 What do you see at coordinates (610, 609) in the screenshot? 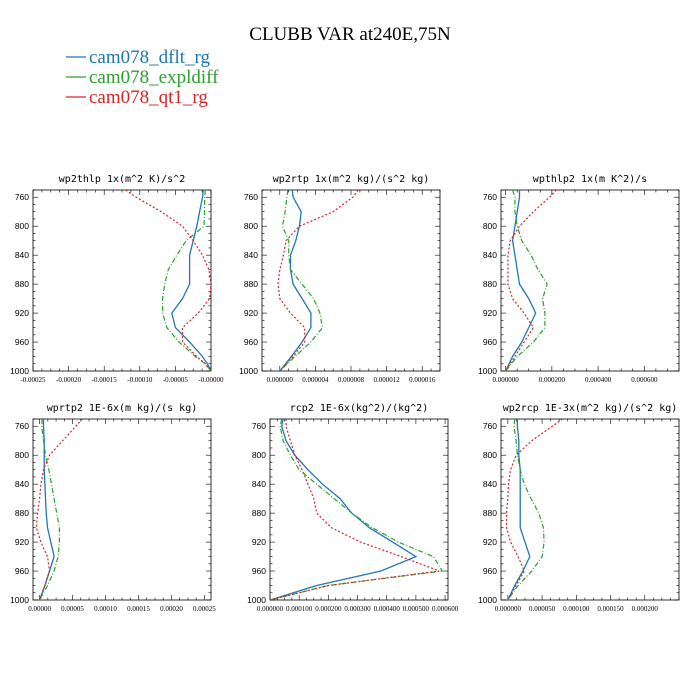
I see `x-tick-label: 0.000150` at bounding box center [610, 609].